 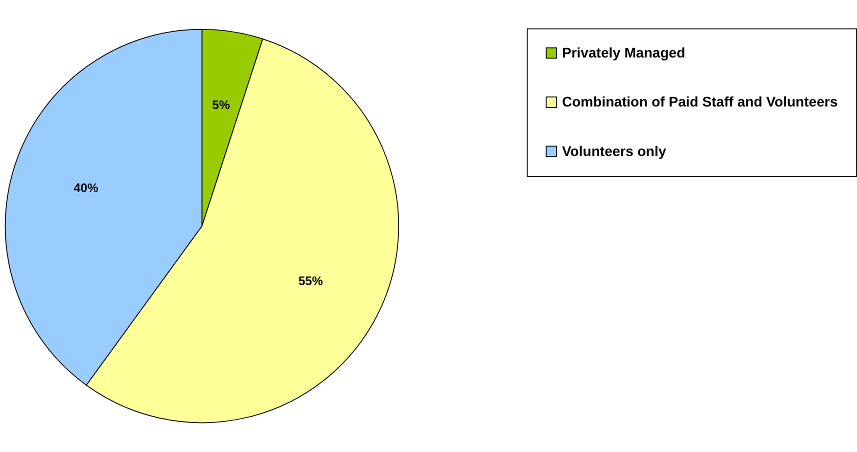 What do you see at coordinates (624, 52) in the screenshot?
I see `legend-label: Privately Managed` at bounding box center [624, 52].